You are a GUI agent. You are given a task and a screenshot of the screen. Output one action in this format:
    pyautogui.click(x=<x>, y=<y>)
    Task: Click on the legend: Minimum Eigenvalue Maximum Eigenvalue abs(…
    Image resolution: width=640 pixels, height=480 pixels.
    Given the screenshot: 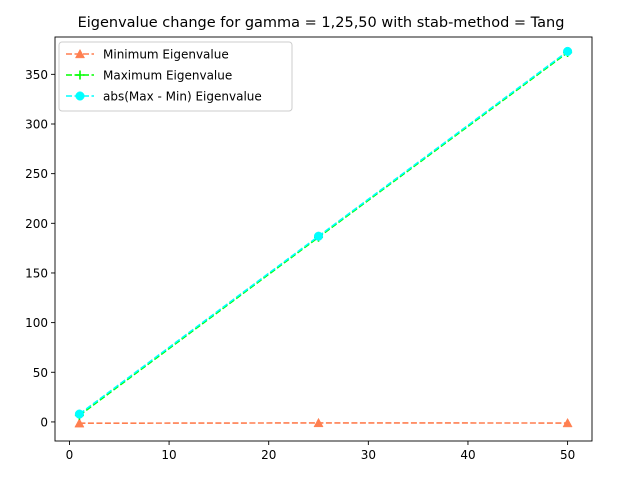 What is the action you would take?
    pyautogui.click(x=175, y=76)
    